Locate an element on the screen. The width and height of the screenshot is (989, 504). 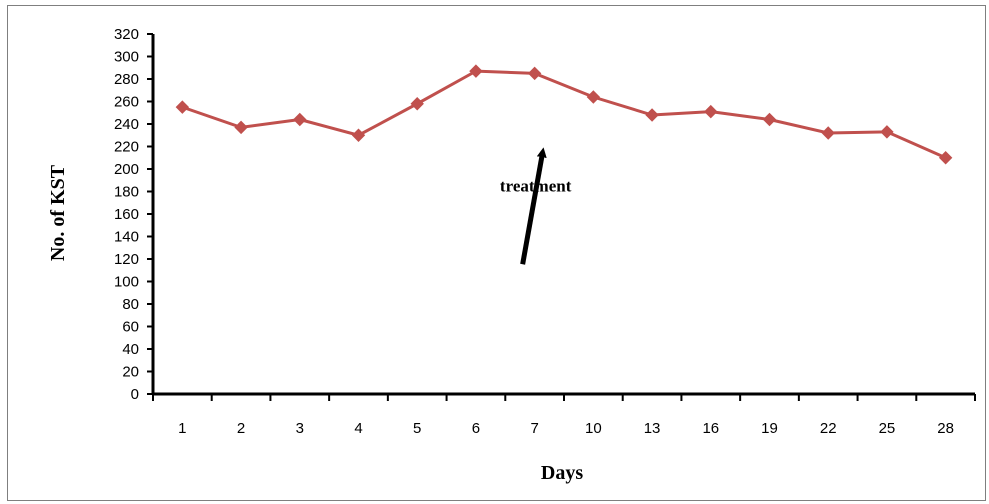
series-line is located at coordinates (564, 114).